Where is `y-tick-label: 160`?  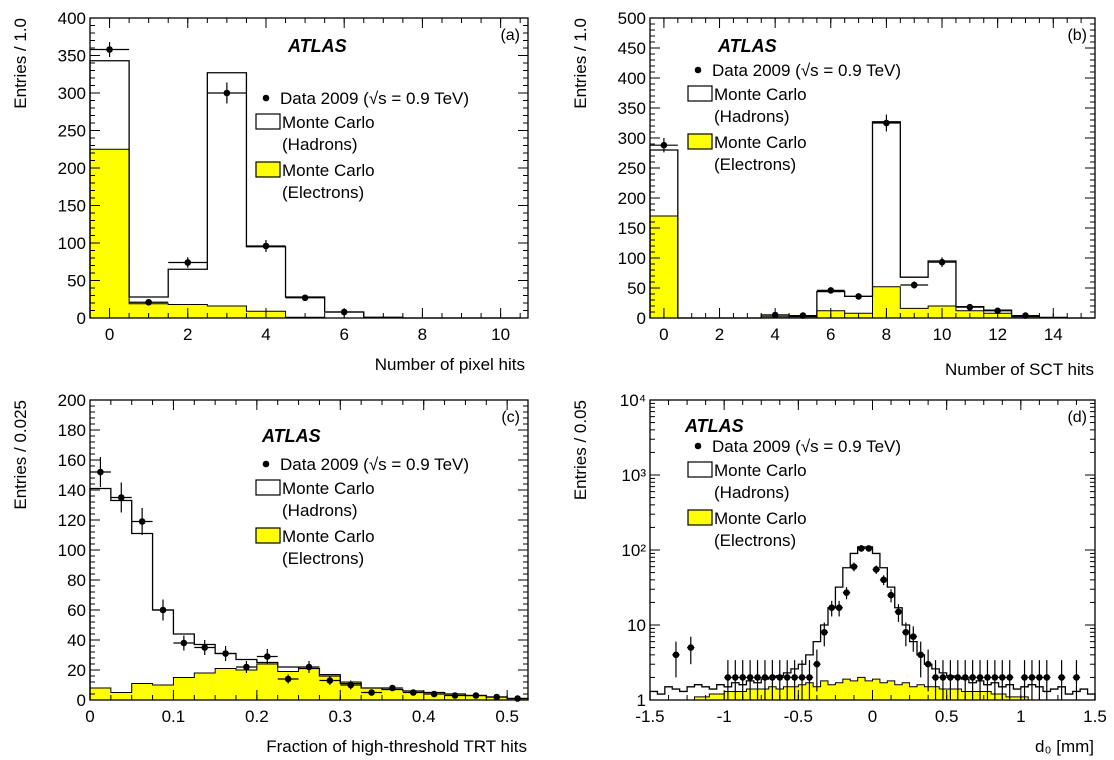 y-tick-label: 160 is located at coordinates (72, 460).